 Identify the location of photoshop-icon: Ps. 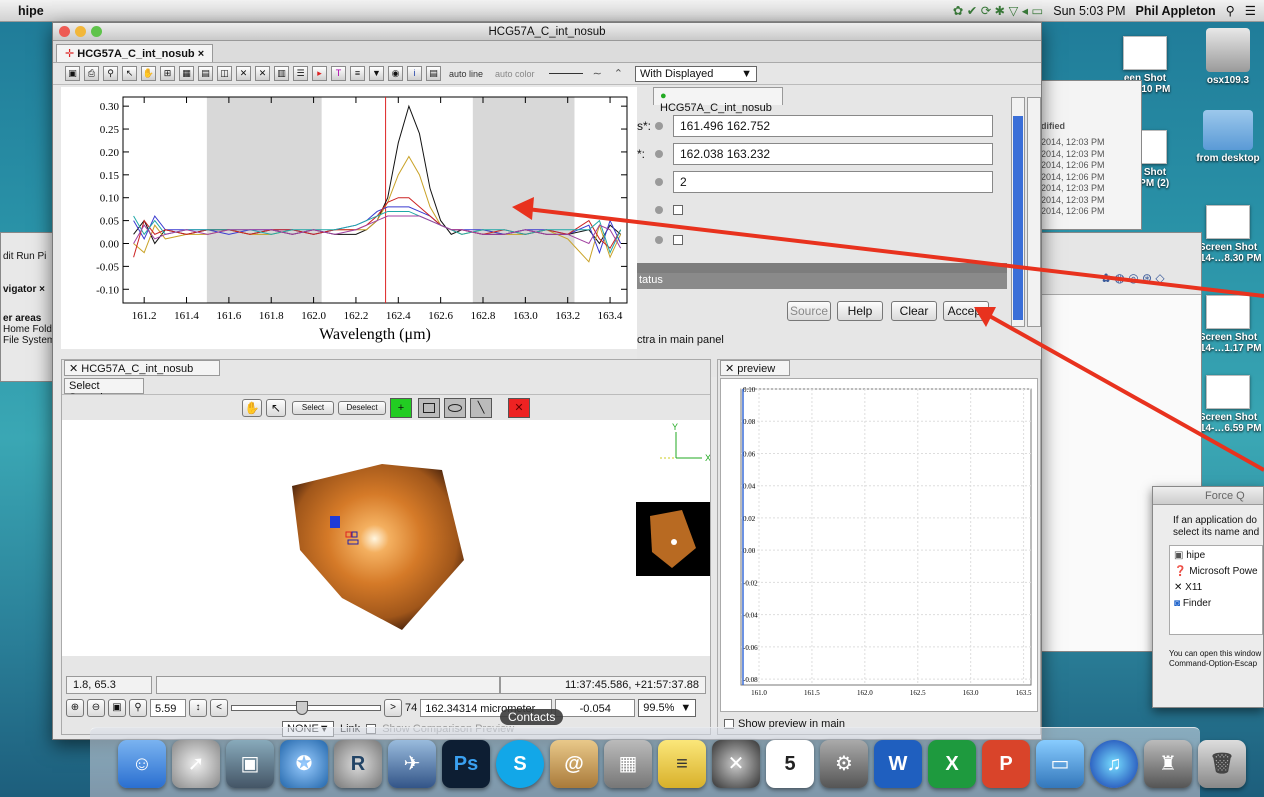
(466, 764).